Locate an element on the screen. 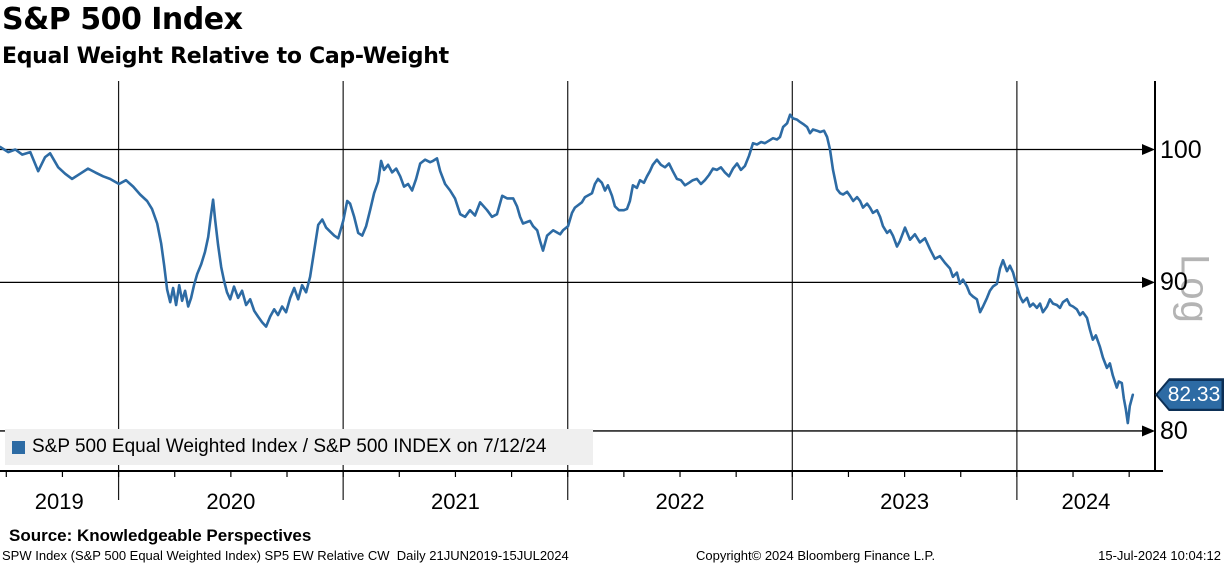  x-tick-label: 2023 is located at coordinates (905, 501).